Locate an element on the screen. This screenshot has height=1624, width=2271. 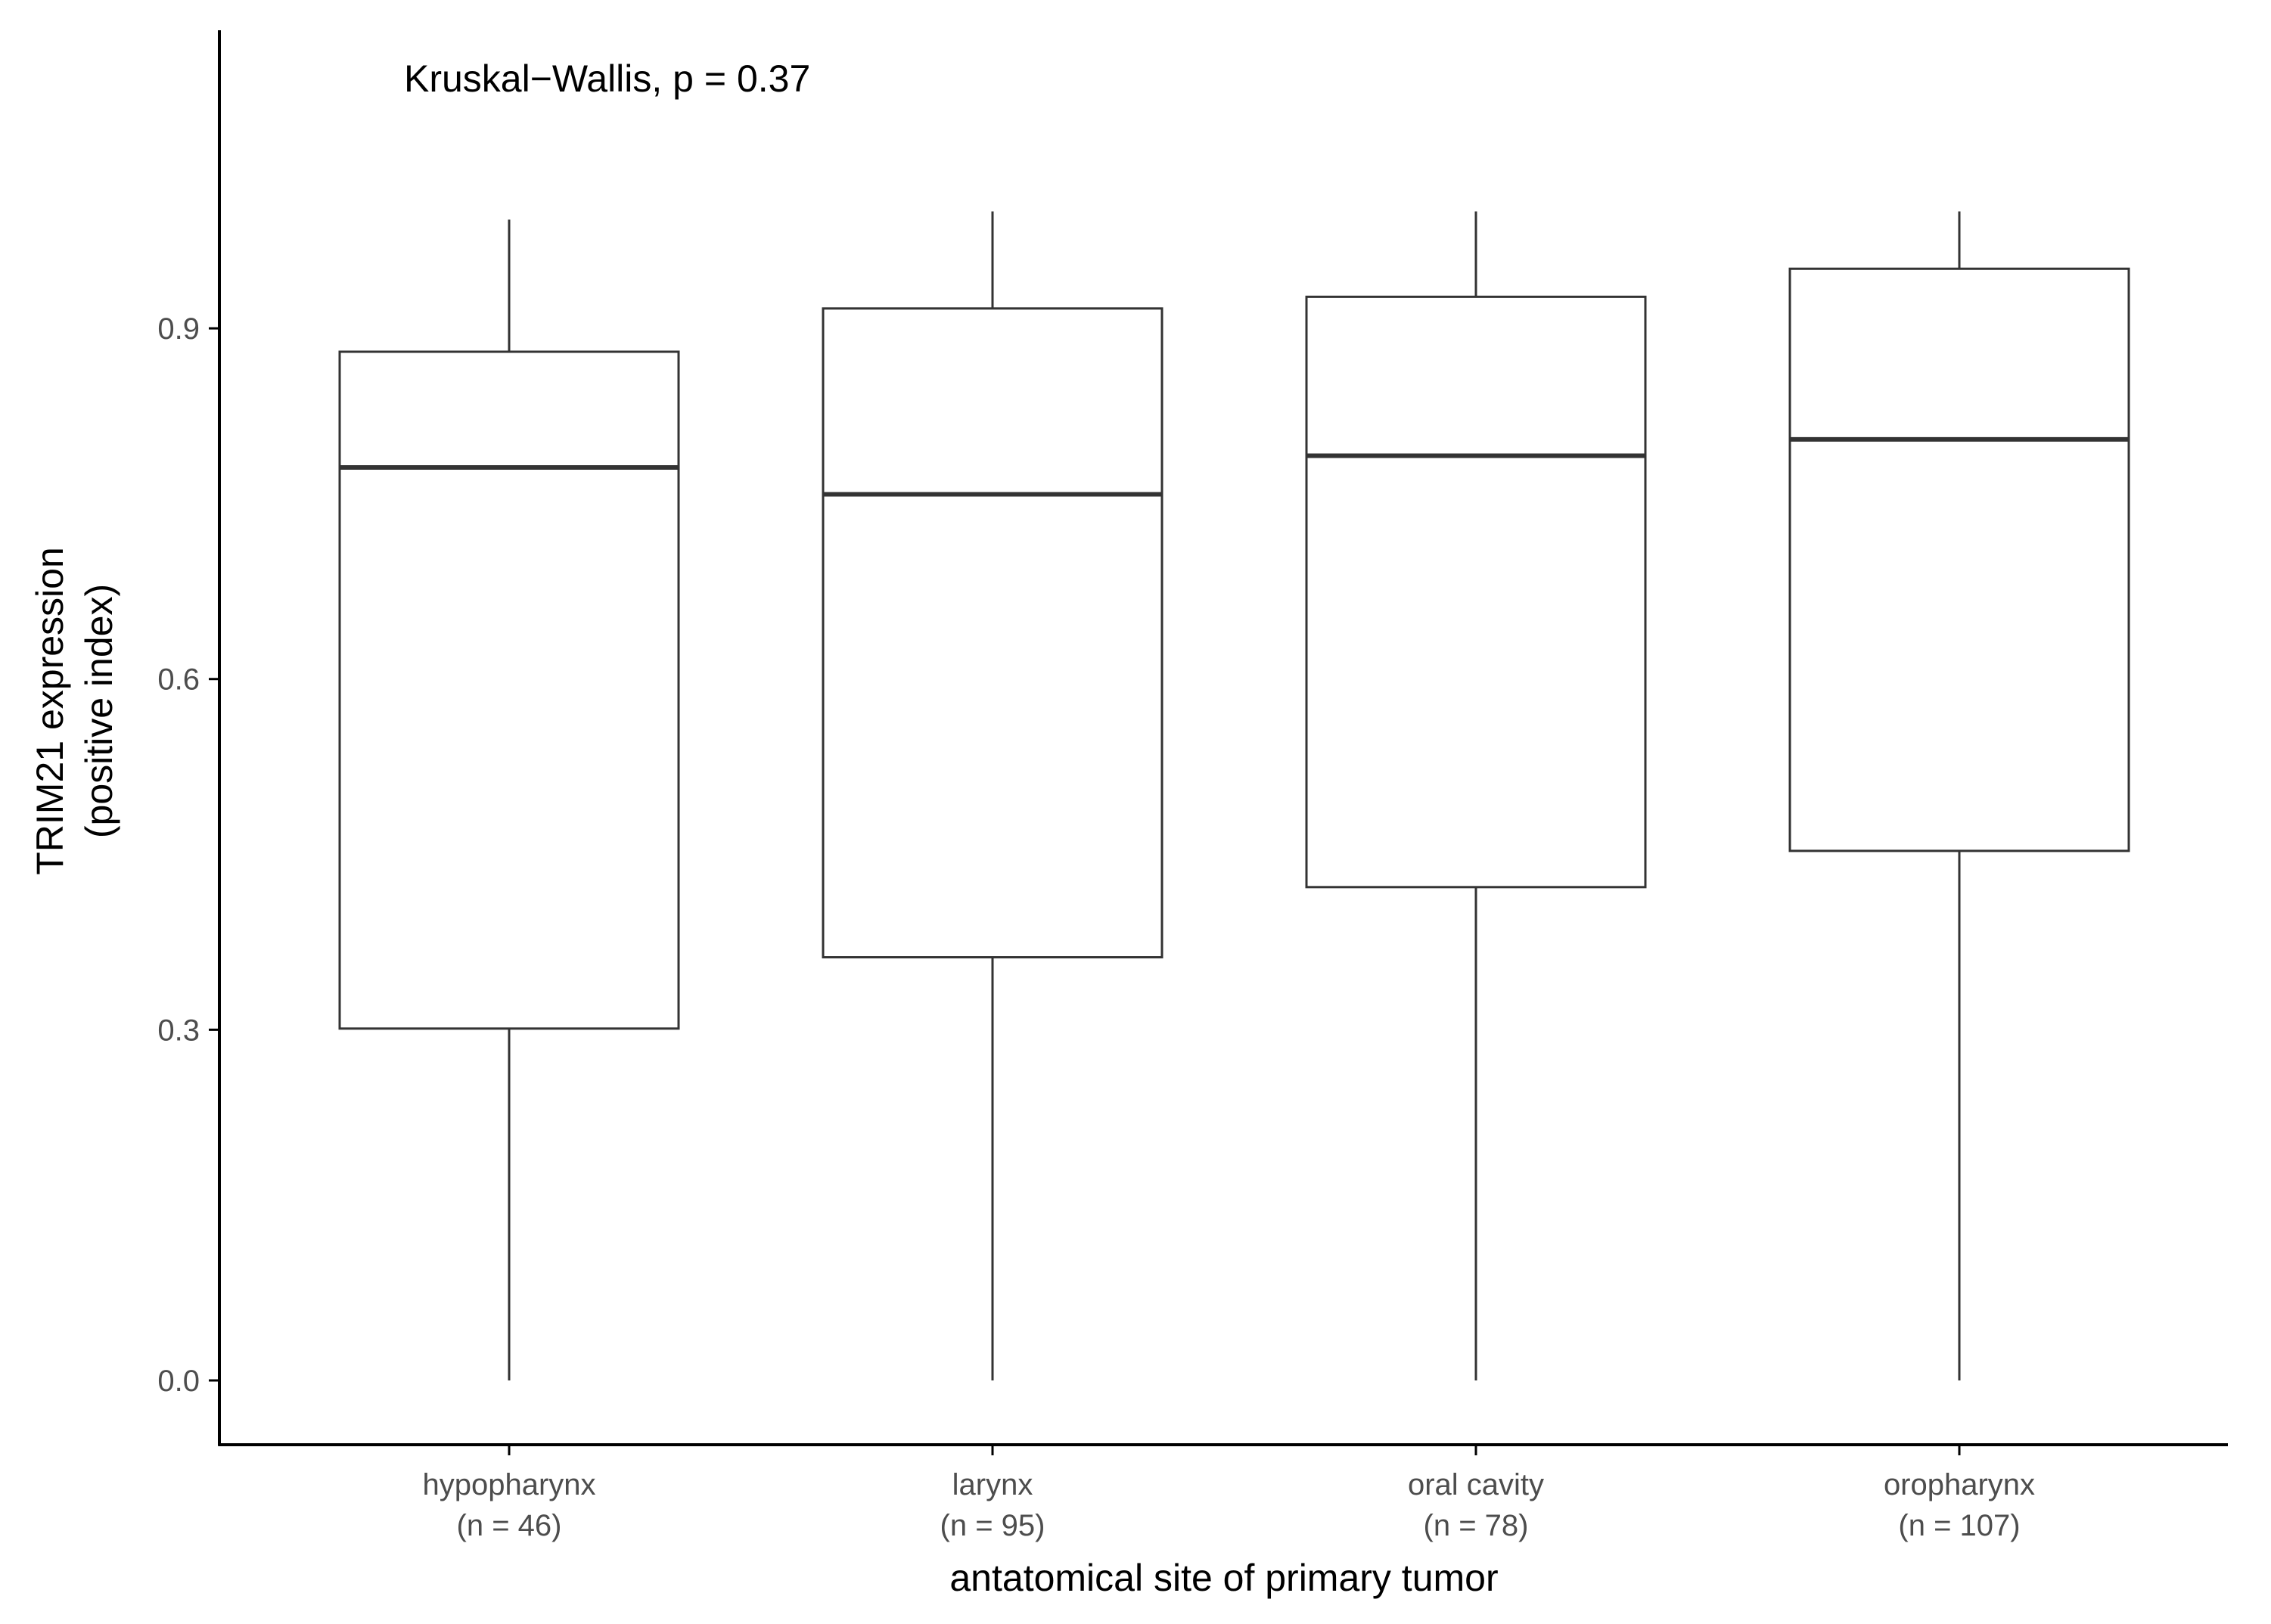
y-tick-label: 0.6 is located at coordinates (178, 680).